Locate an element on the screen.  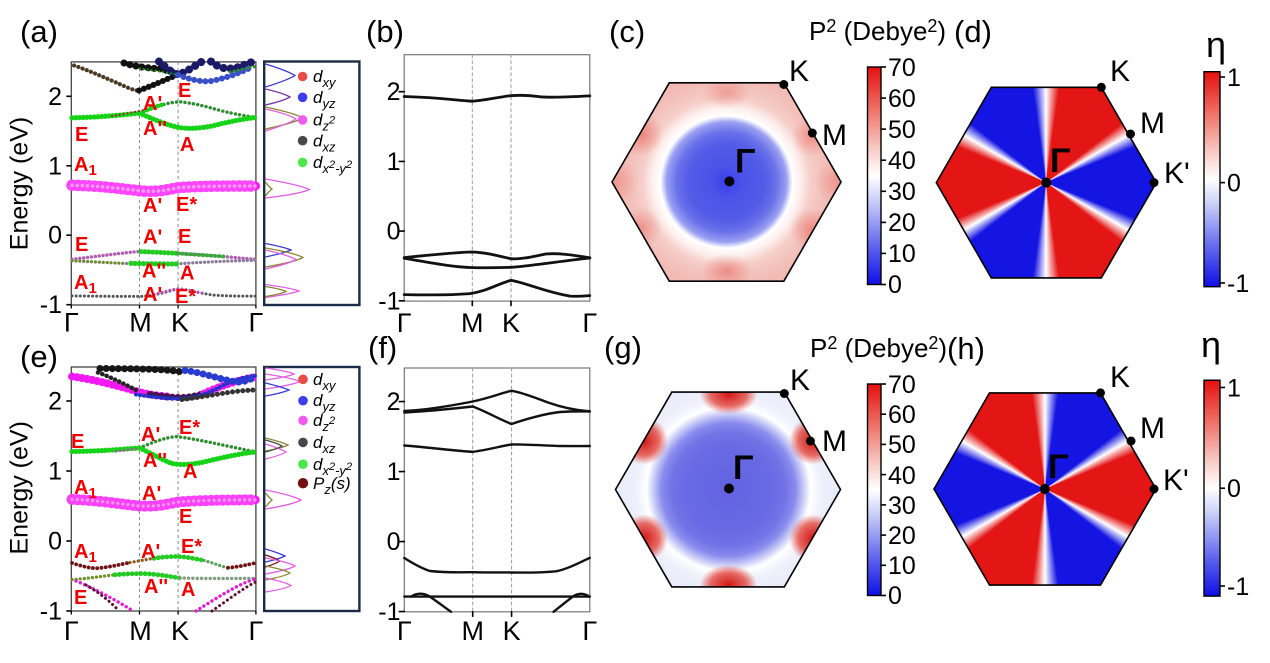
svg-text: 40 is located at coordinates (902, 476).